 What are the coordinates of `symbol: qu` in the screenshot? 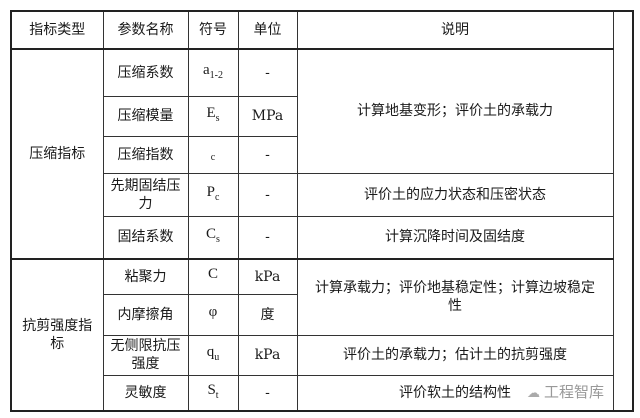 It's located at (213, 355).